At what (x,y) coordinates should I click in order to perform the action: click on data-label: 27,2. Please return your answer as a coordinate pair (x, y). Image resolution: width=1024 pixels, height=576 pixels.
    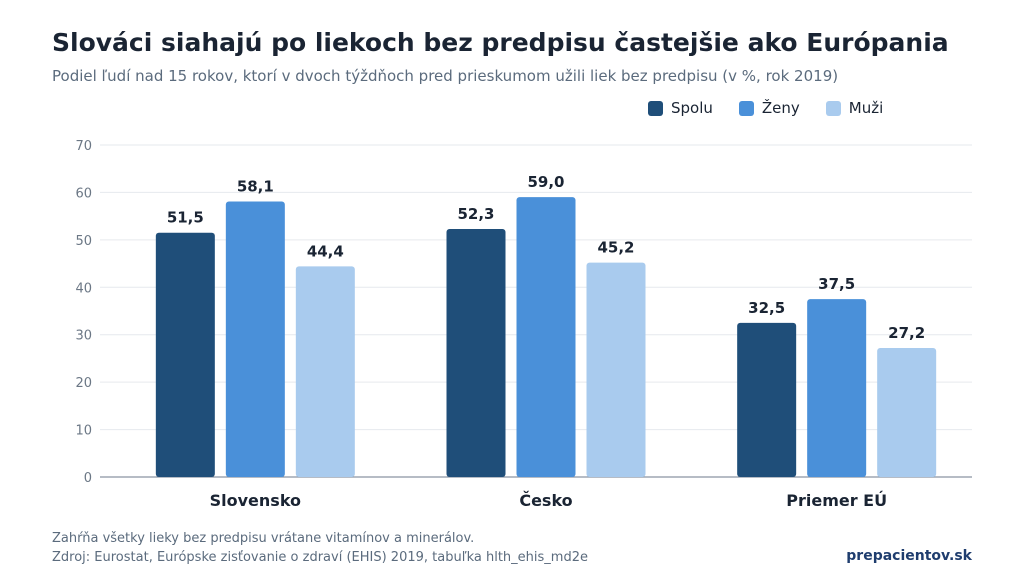
    Looking at the image, I should click on (906, 333).